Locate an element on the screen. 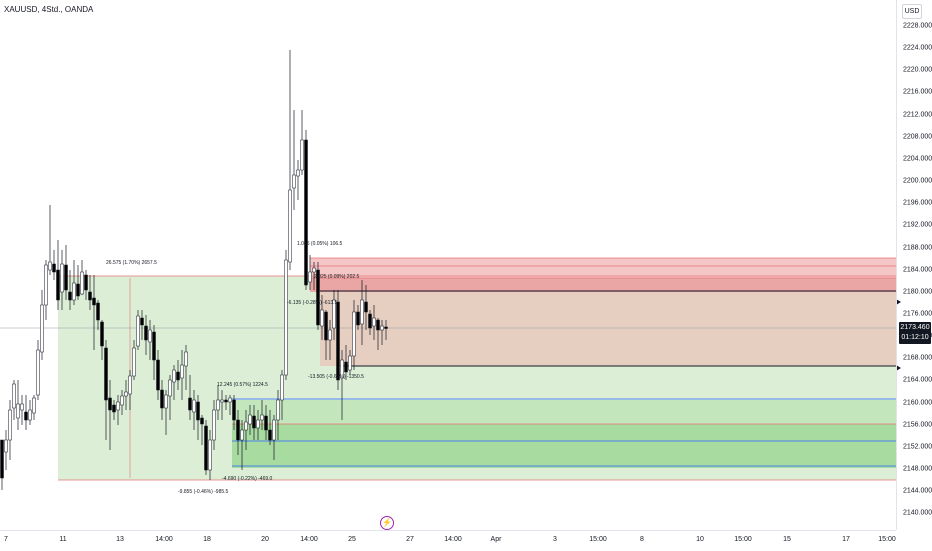 This screenshot has width=932, height=551. annotation-mid-a: -6.135 (-0.28%) -613.5 is located at coordinates (312, 303).